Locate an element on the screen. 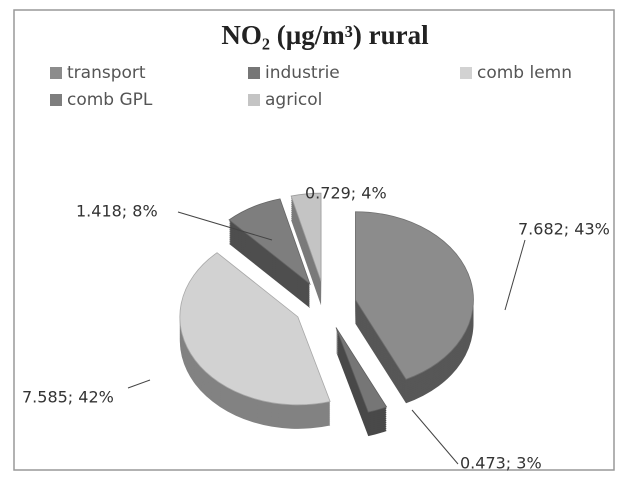 The width and height of the screenshot is (627, 481). legend-label: transport is located at coordinates (106, 73).